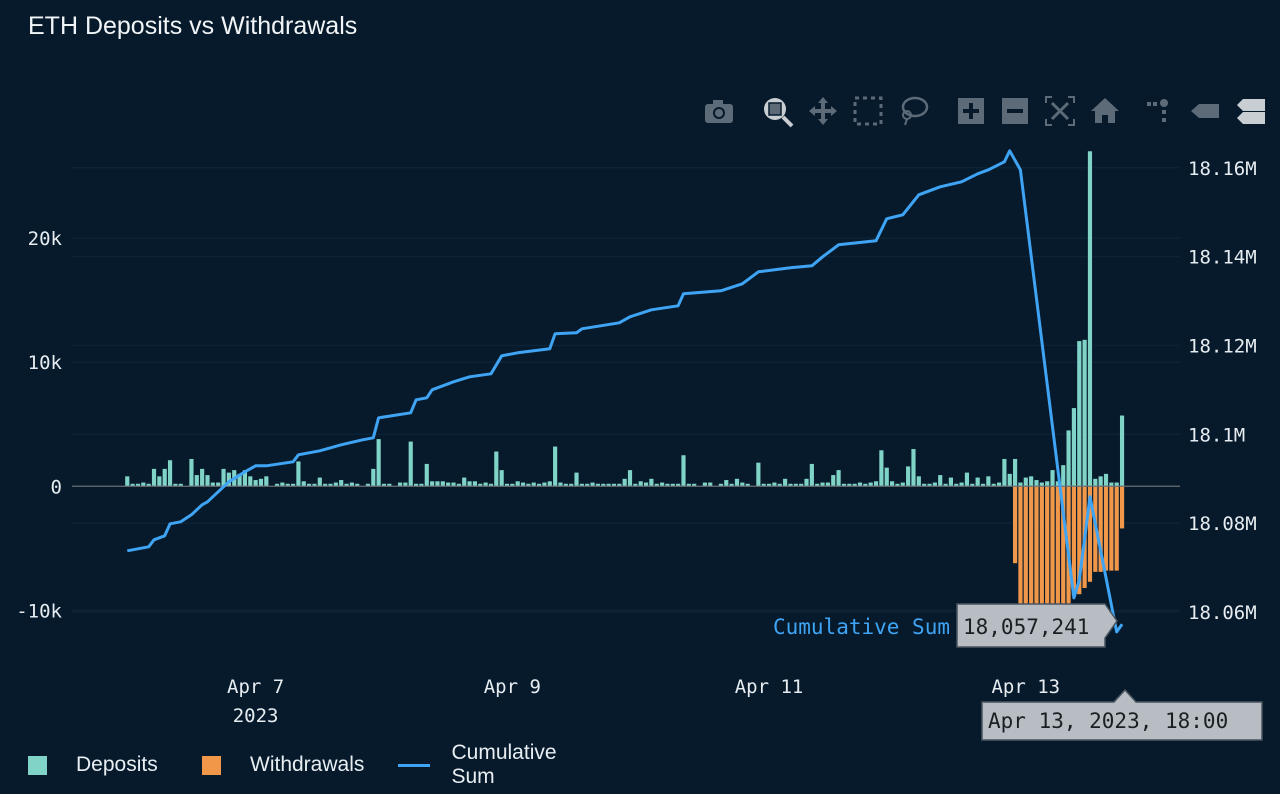  What do you see at coordinates (945, 625) in the screenshot?
I see `hover-tooltip-value: Cumulative Sum 18,057,241` at bounding box center [945, 625].